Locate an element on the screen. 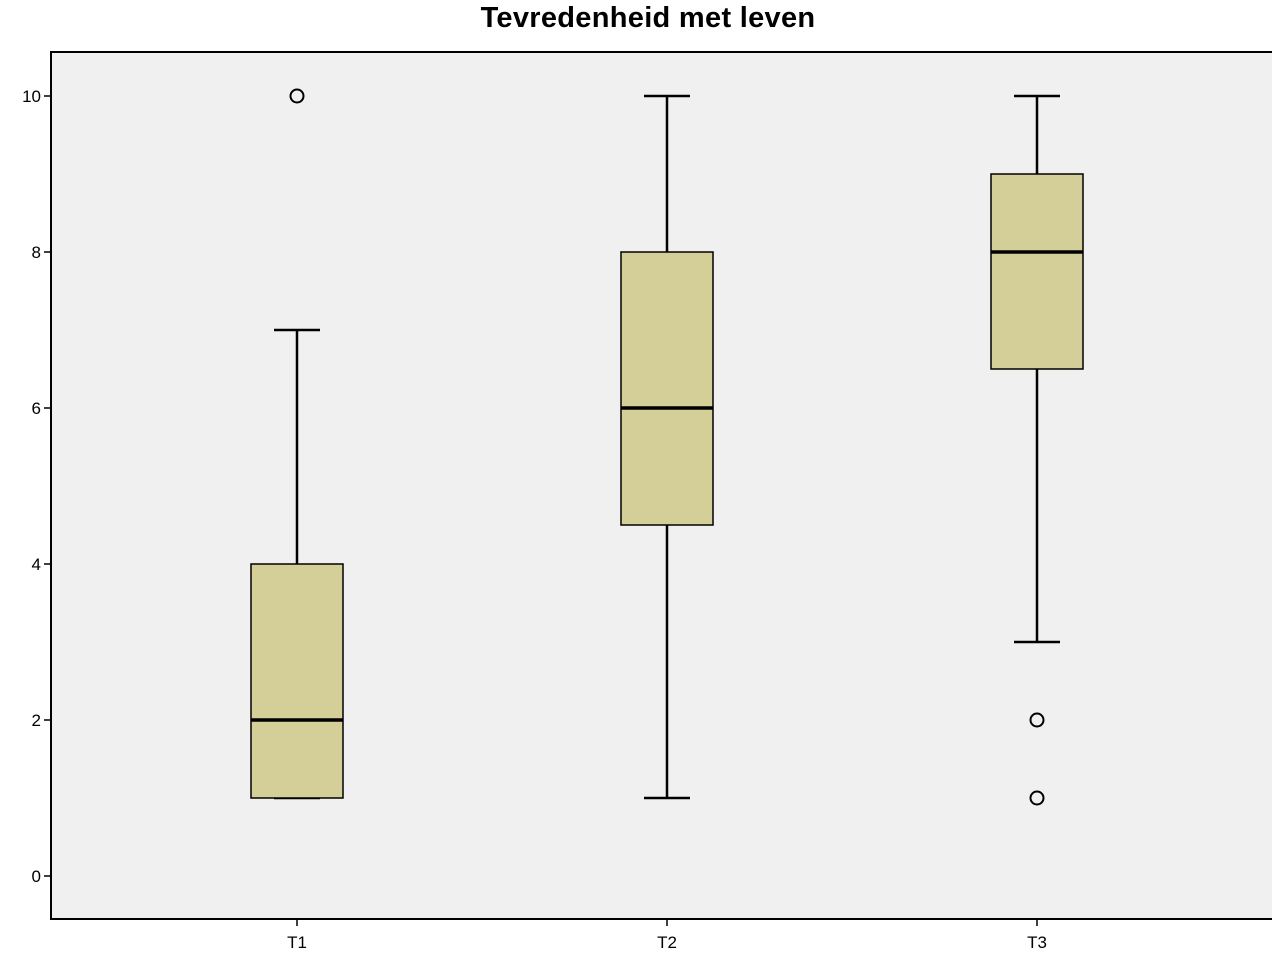 This screenshot has width=1272, height=958. x-tick-label: T2 is located at coordinates (667, 942).